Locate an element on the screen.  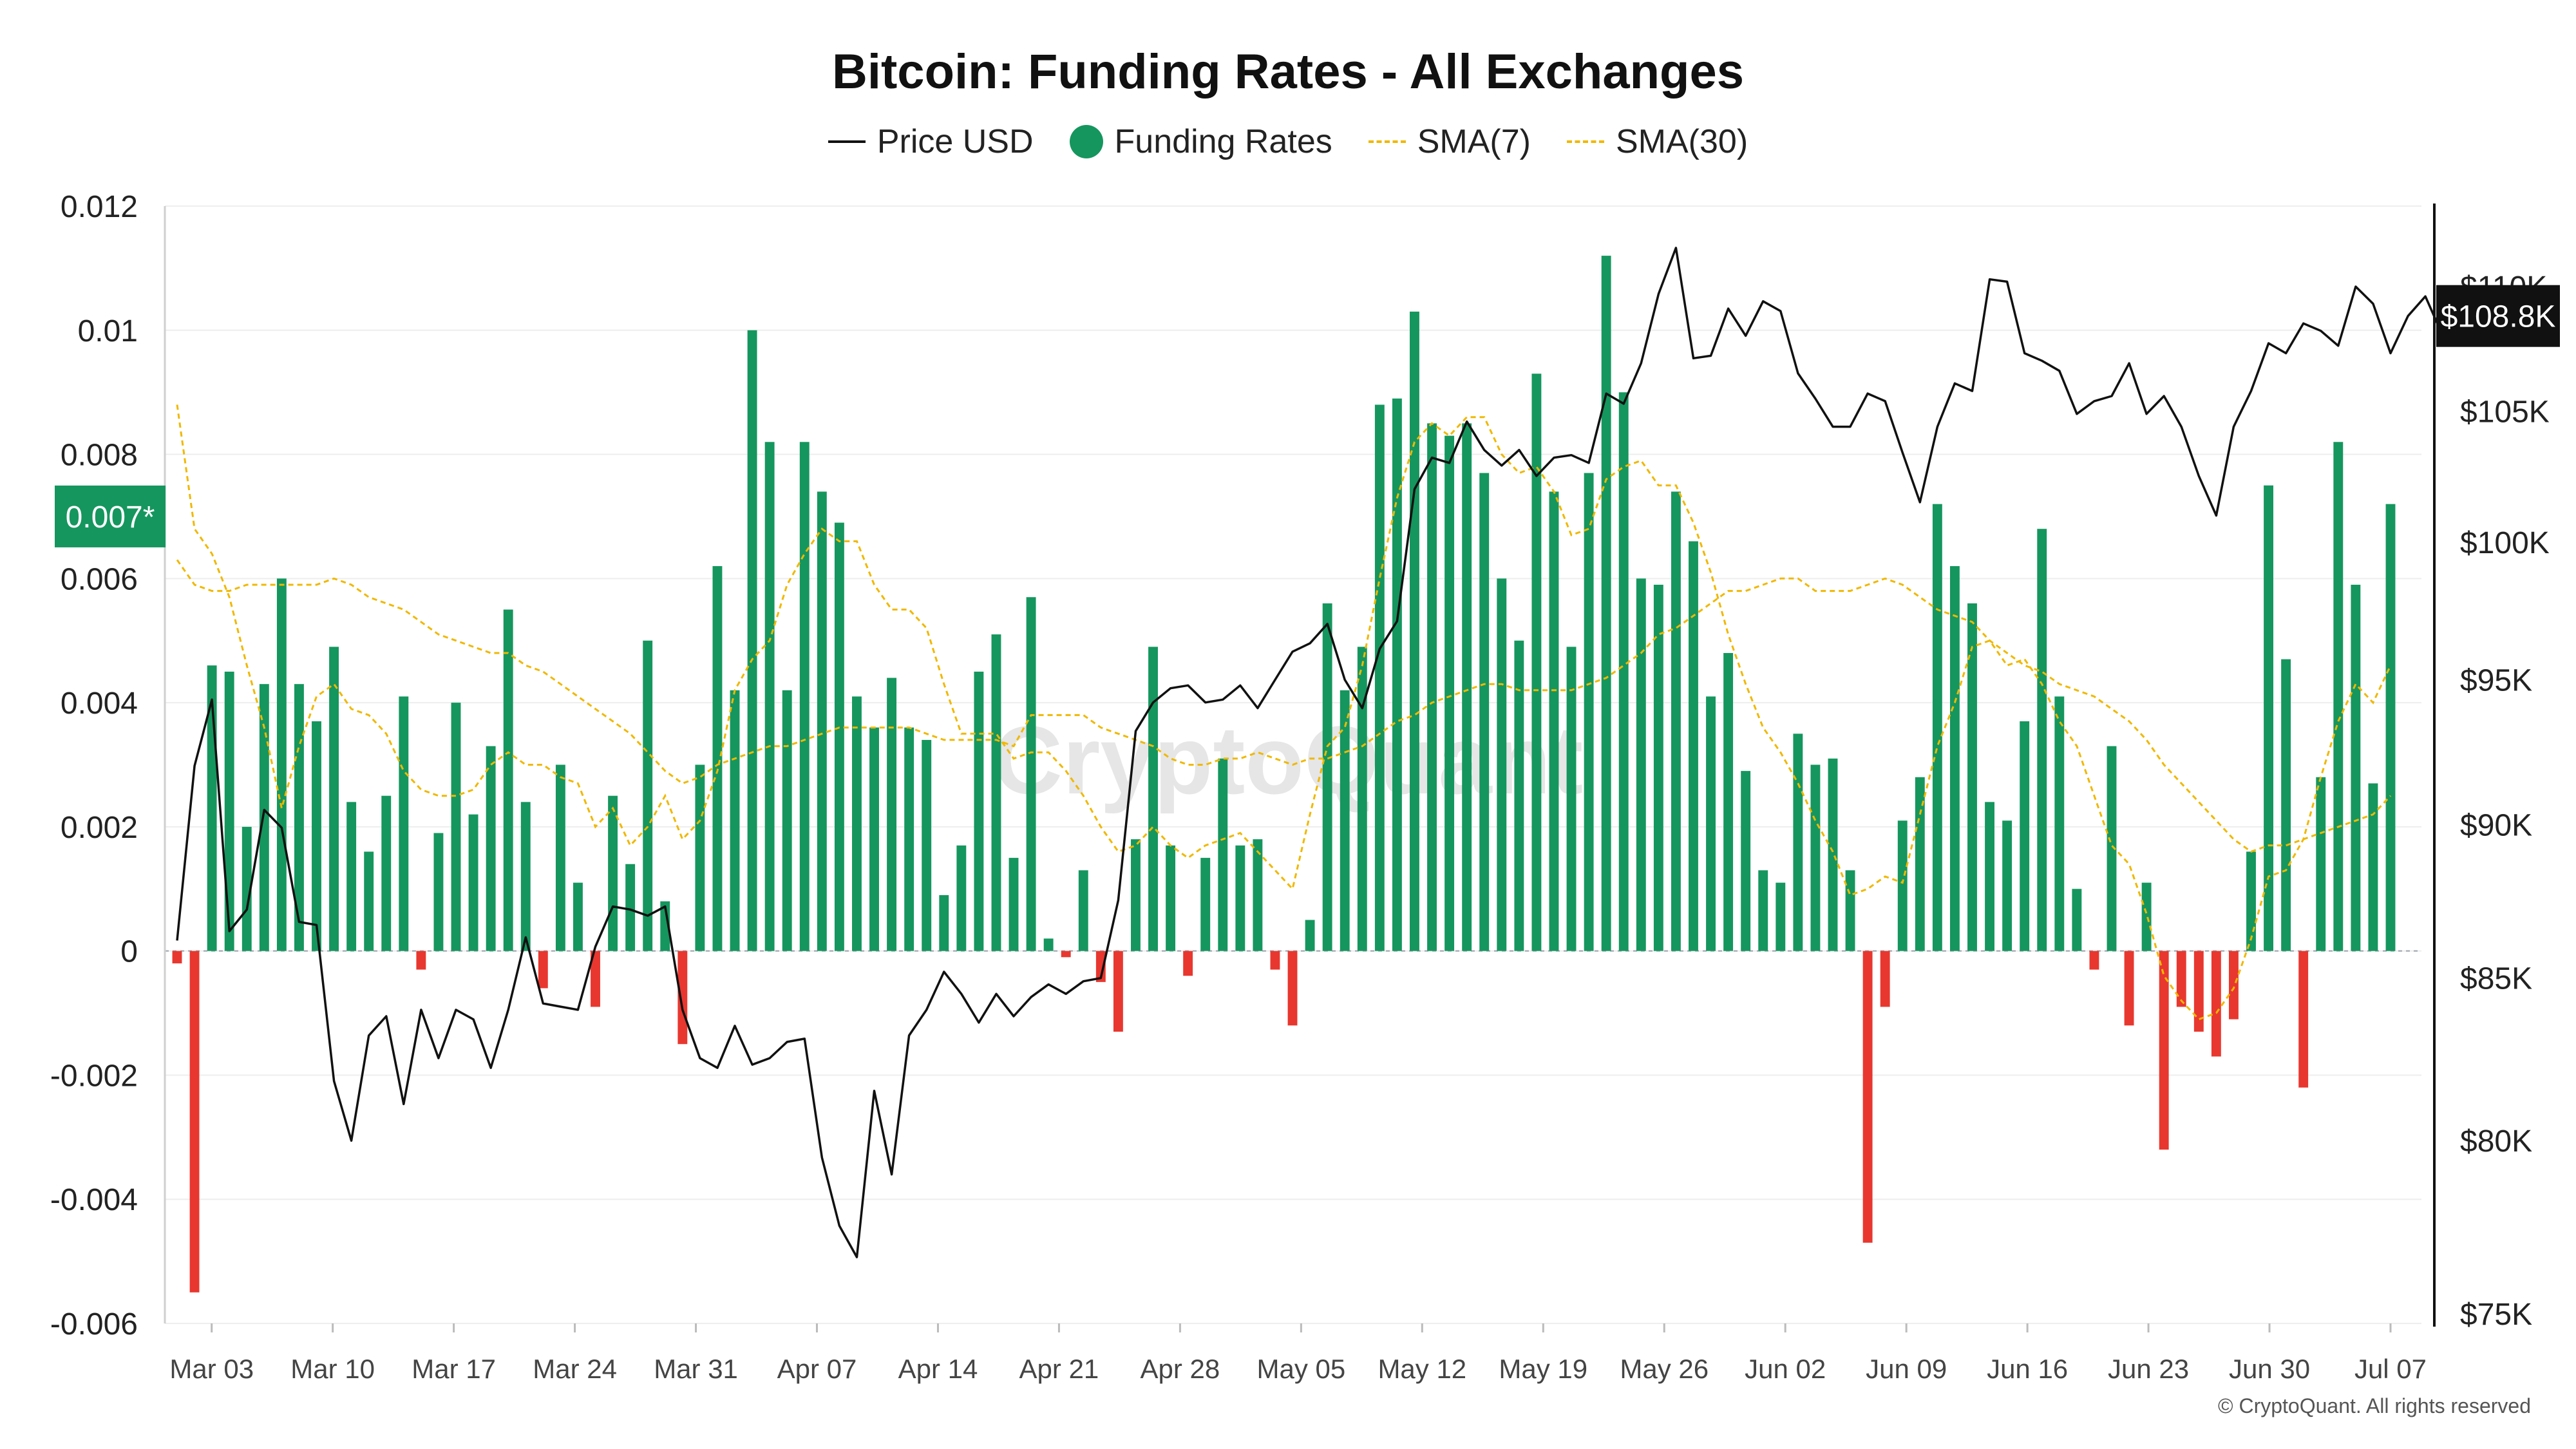
chart-title: Bitcoin: Funding Rates - All Exchanges is located at coordinates (1288, 71).